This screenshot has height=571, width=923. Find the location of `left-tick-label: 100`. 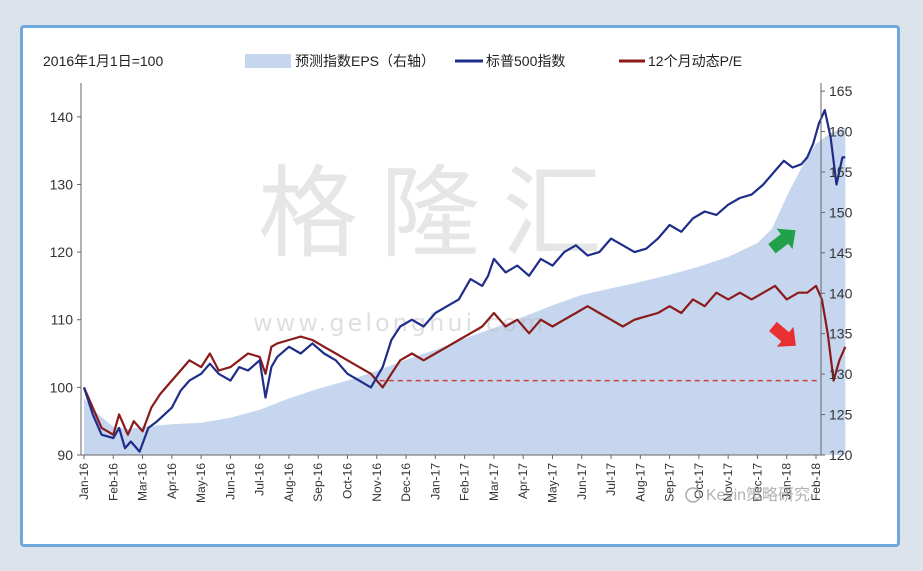

left-tick-label: 100 is located at coordinates (62, 387).